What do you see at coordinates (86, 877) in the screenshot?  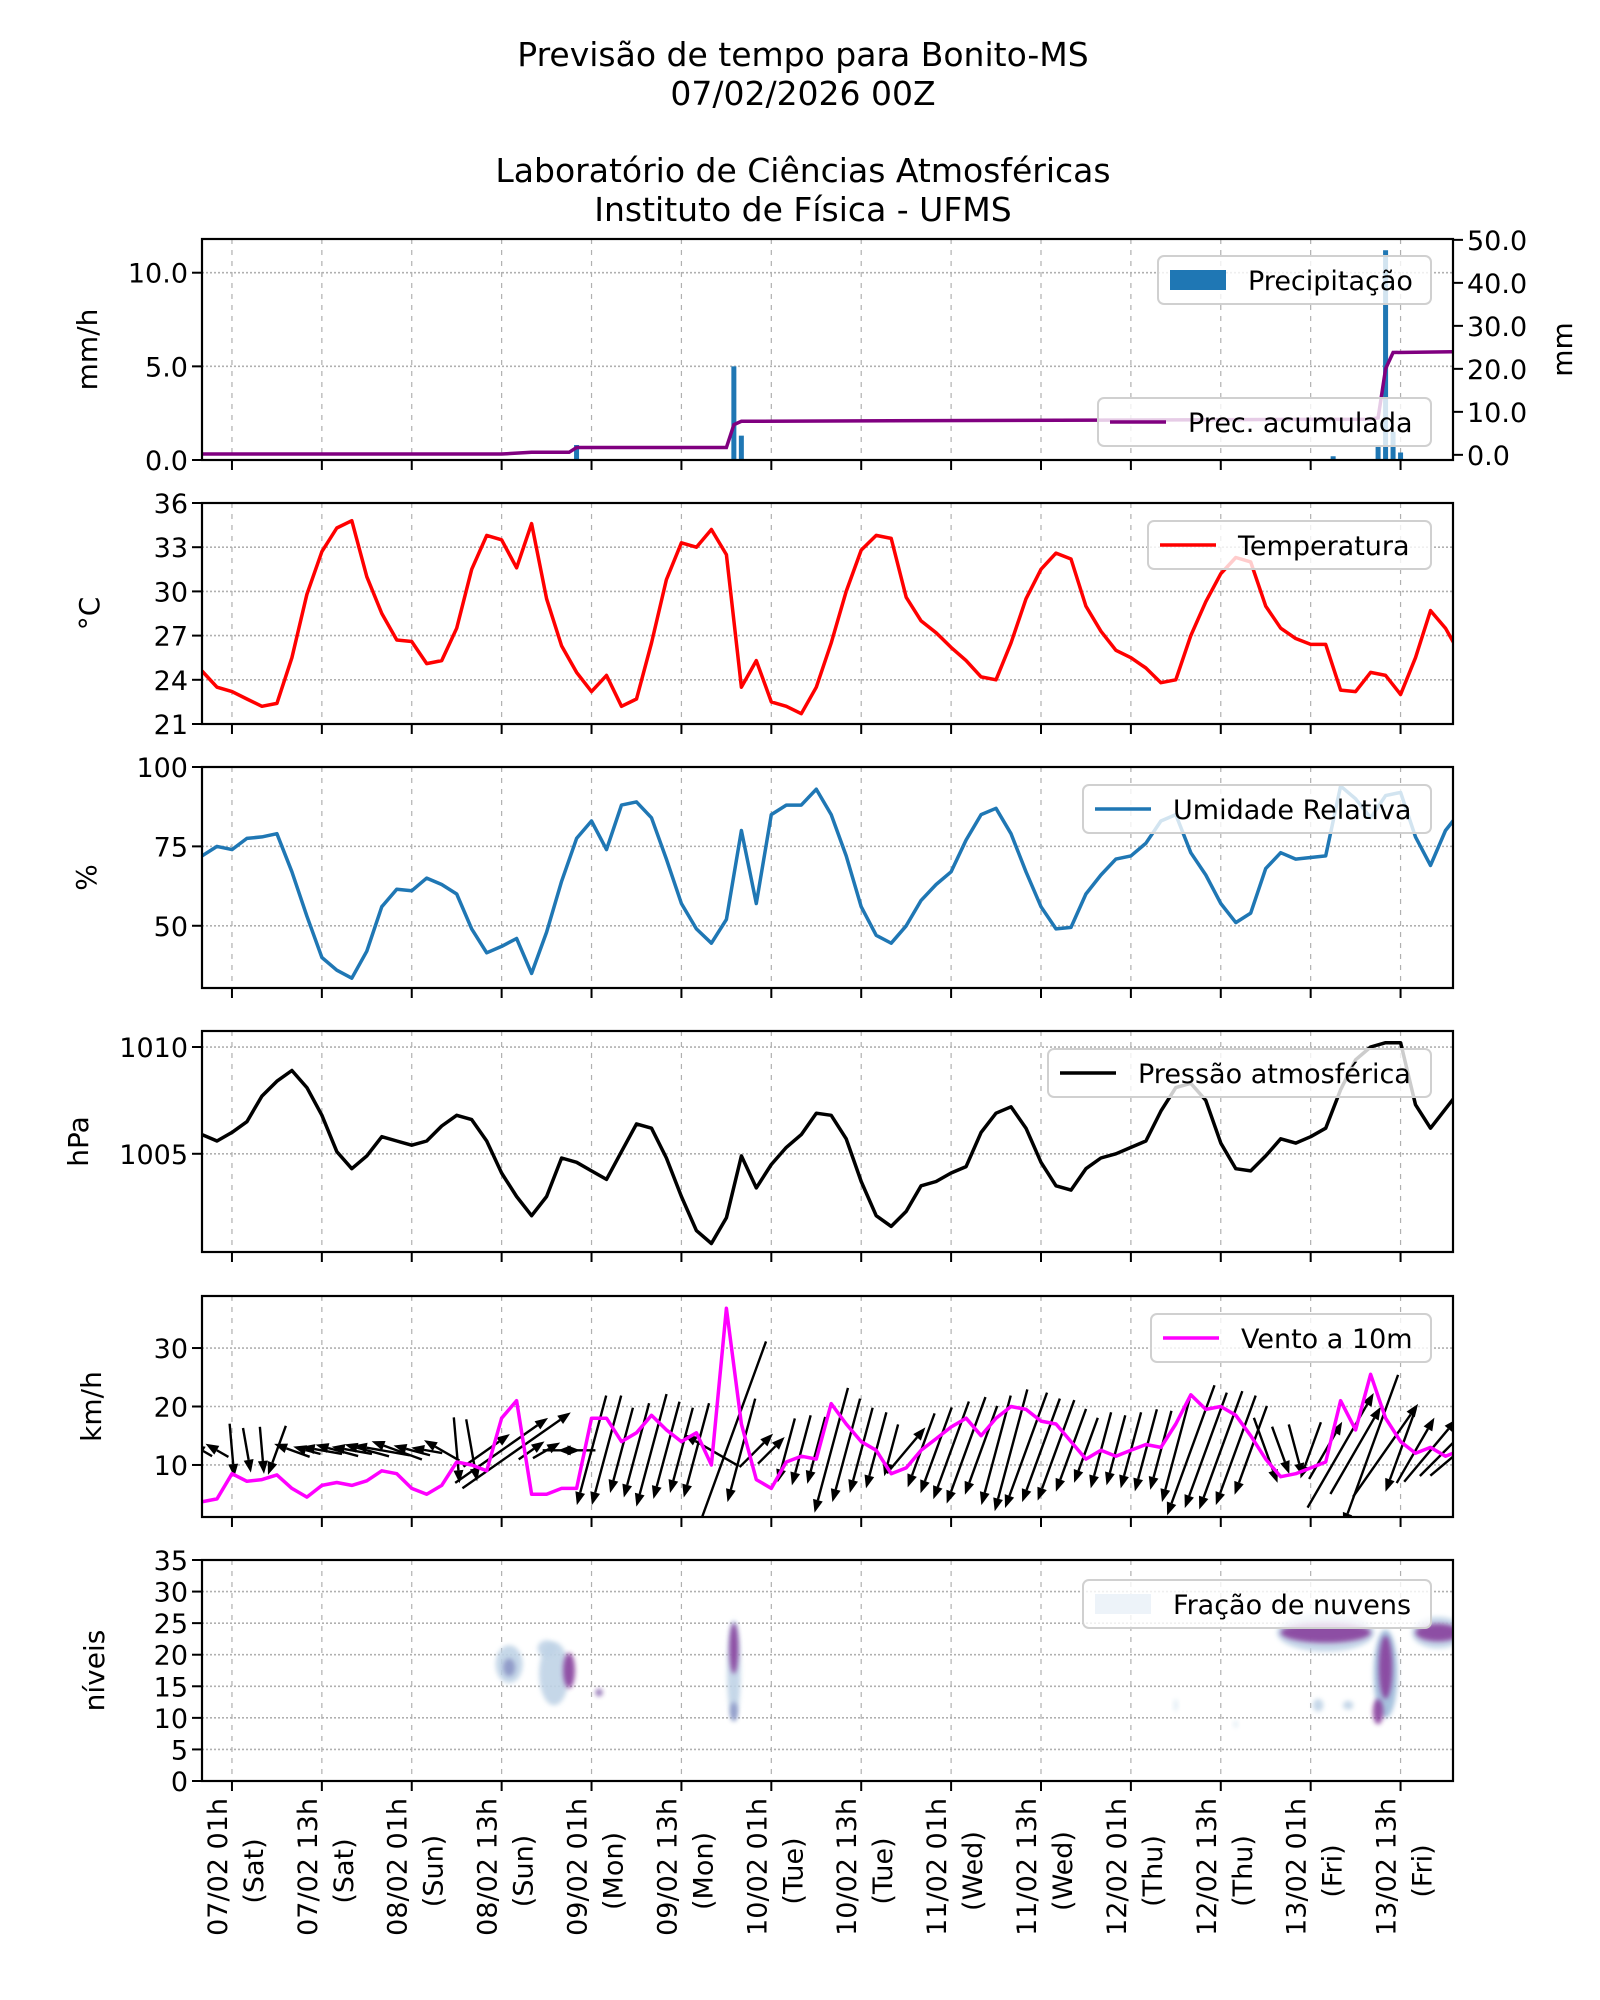 I see `y-axis-label: %` at bounding box center [86, 877].